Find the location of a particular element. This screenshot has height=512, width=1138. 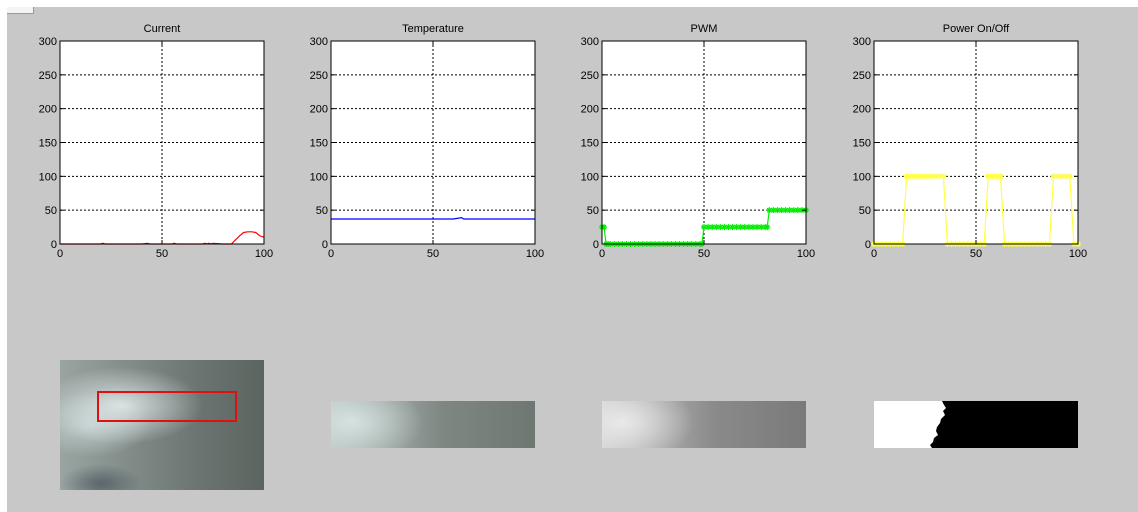

chart-title-current: Current is located at coordinates (162, 29).